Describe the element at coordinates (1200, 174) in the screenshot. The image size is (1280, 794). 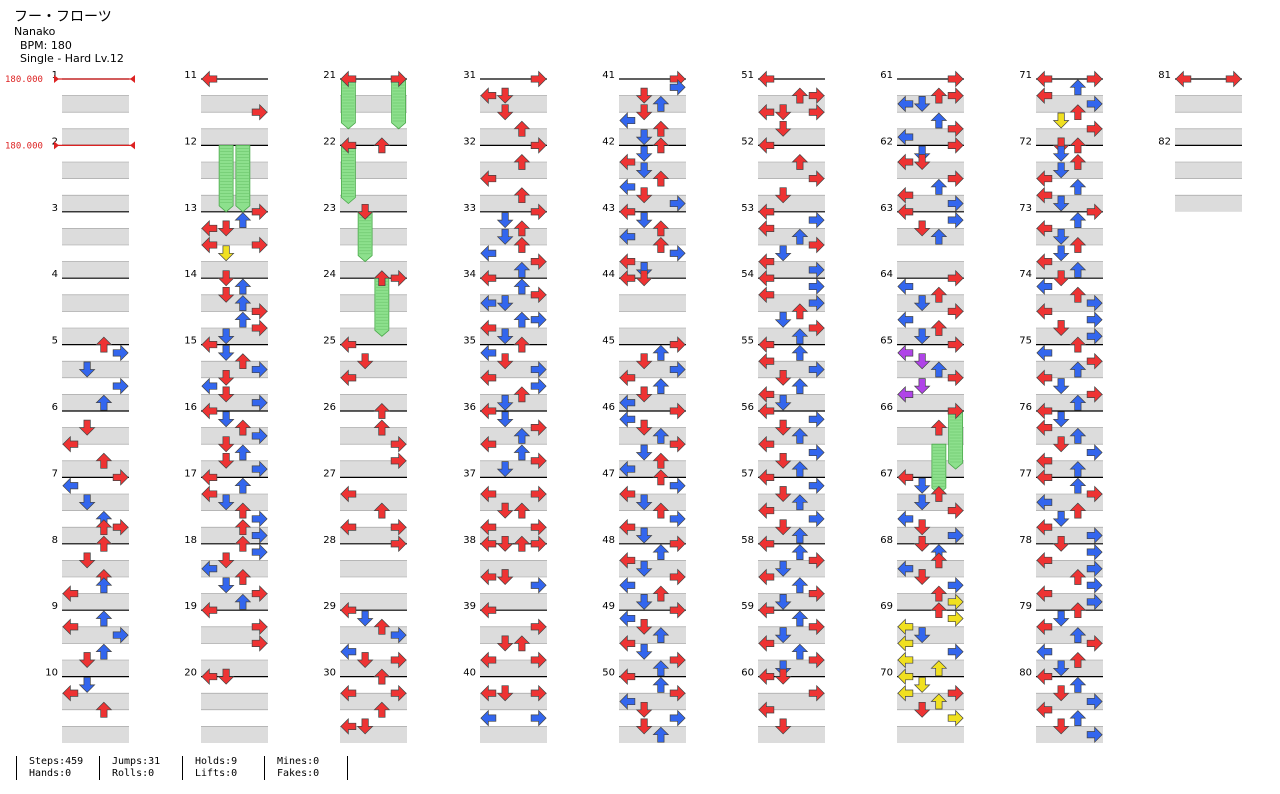
I see `measure-82: 82` at that location.